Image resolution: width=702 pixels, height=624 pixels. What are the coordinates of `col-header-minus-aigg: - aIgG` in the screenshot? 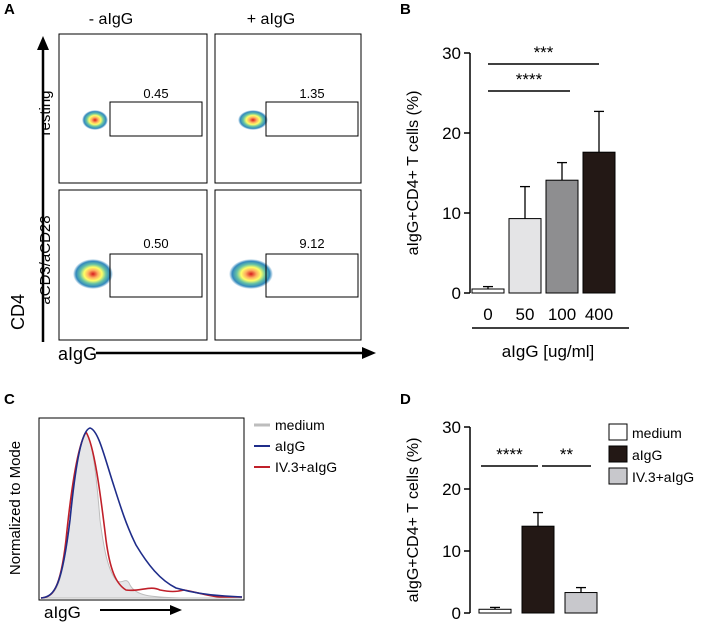 It's located at (111, 19).